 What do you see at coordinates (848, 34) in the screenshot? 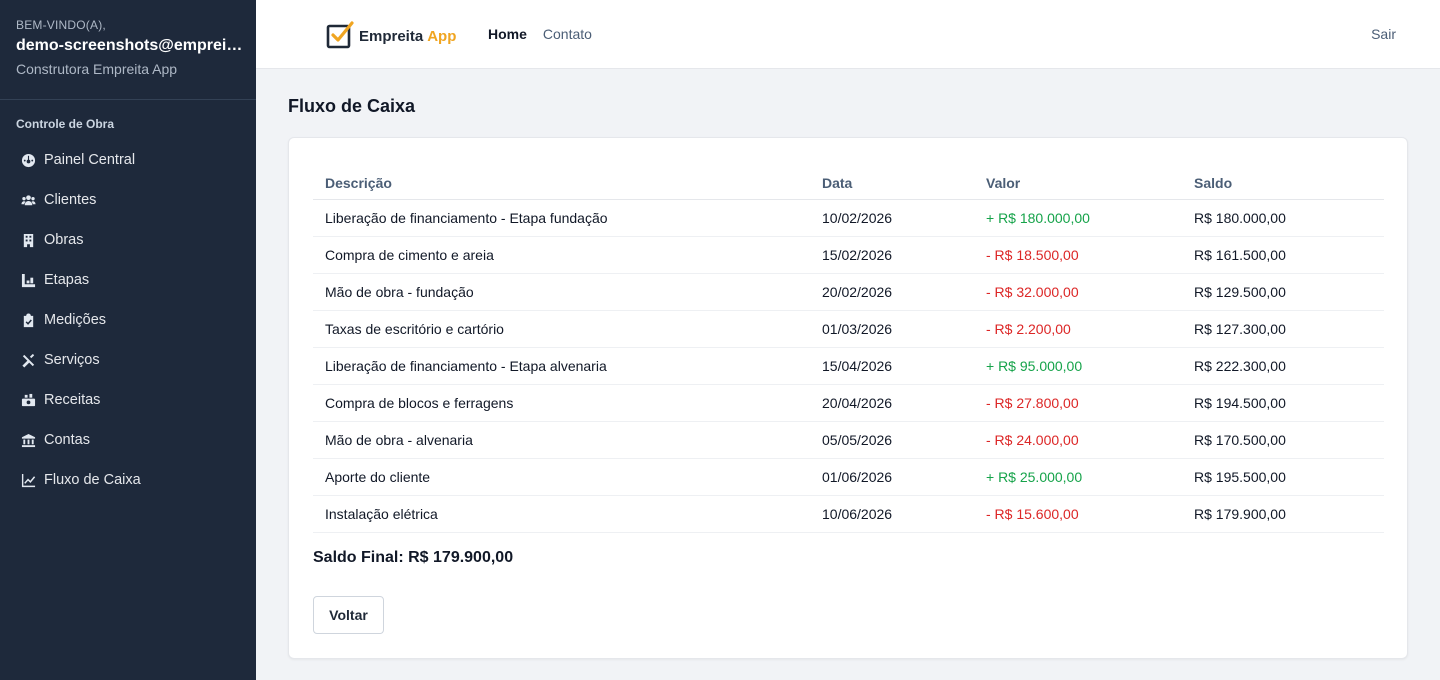
I see `top-navbar: Empreita App Home Contato Sair` at bounding box center [848, 34].